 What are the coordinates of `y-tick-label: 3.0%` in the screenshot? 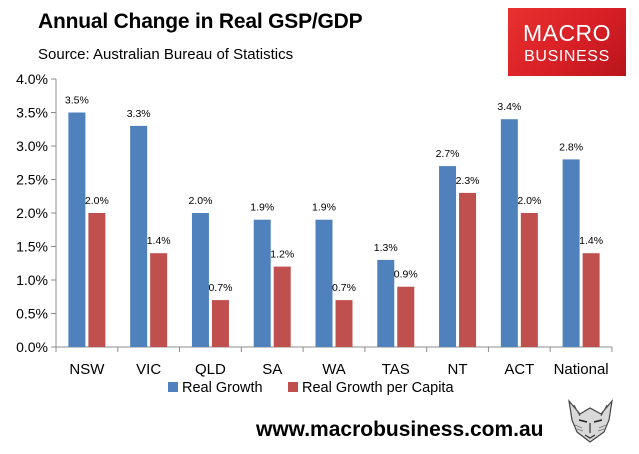 It's located at (32, 146).